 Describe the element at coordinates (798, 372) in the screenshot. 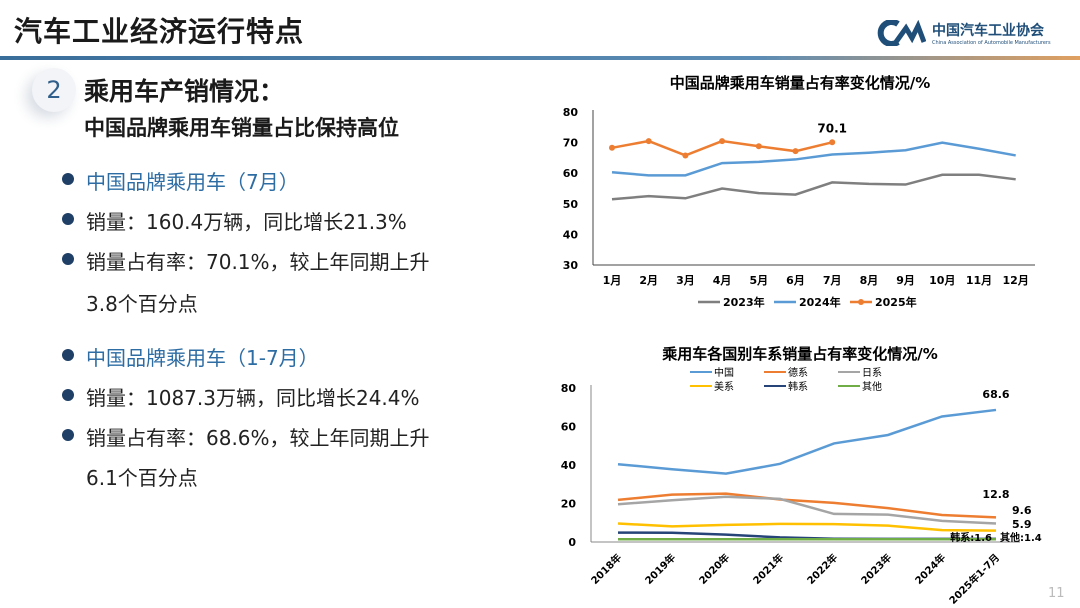

I see `legend-label: 德系` at that location.